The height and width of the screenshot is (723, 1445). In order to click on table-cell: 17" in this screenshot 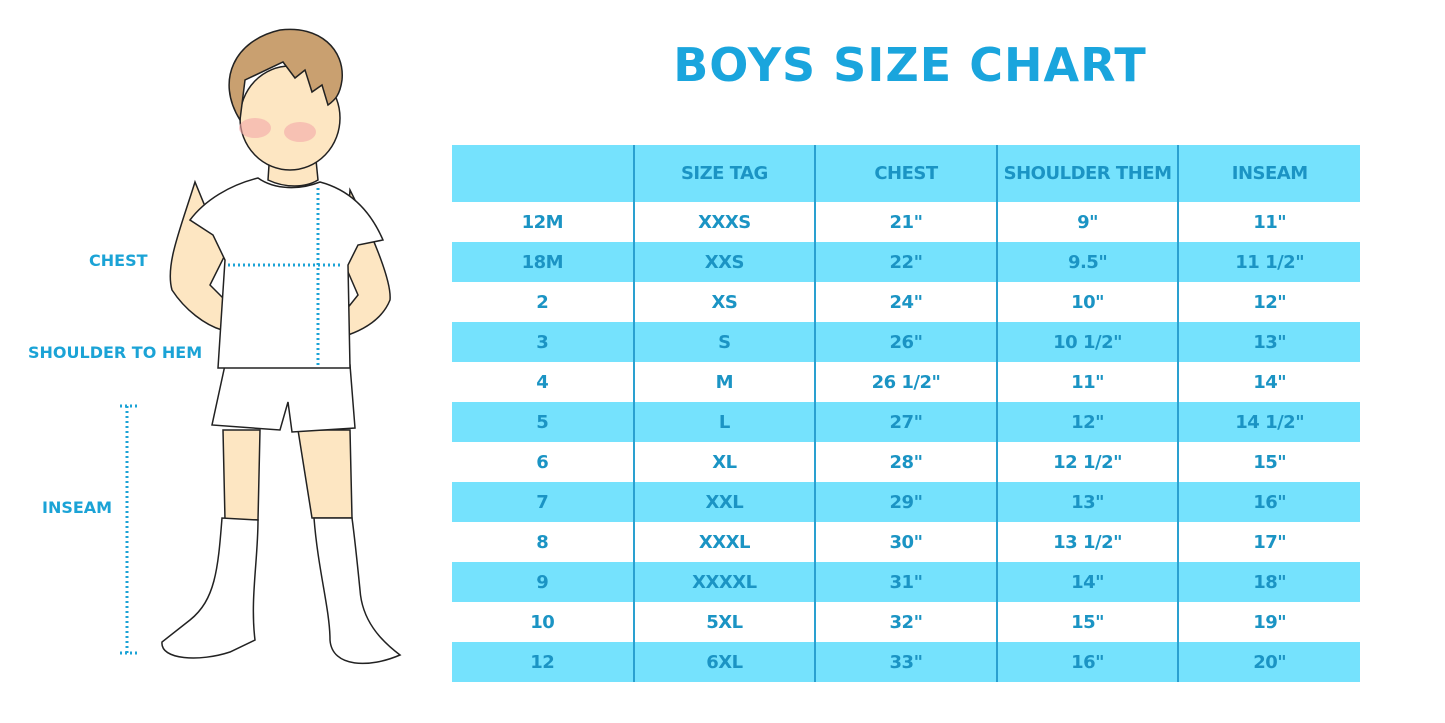, I will do `click(1268, 542)`.